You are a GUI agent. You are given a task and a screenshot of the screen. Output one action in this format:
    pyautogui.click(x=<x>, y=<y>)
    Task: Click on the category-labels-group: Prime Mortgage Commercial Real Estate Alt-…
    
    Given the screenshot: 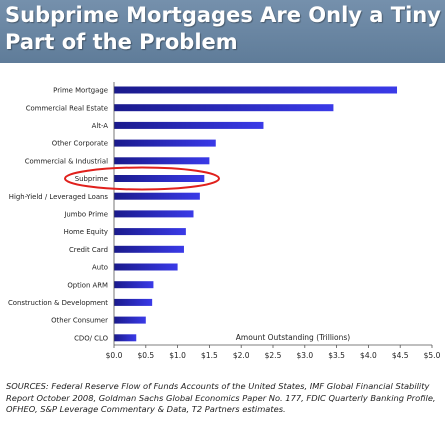 What is the action you would take?
    pyautogui.click(x=58, y=215)
    